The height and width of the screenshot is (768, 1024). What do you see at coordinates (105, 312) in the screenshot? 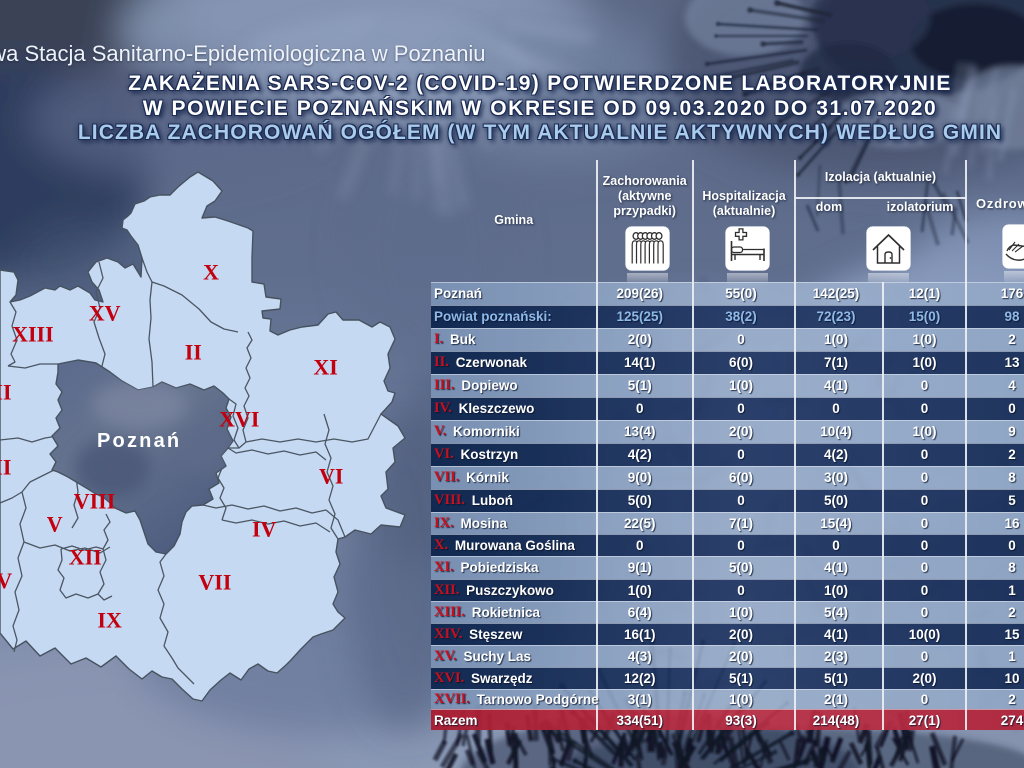
I see `svg-text: XV` at bounding box center [105, 312].